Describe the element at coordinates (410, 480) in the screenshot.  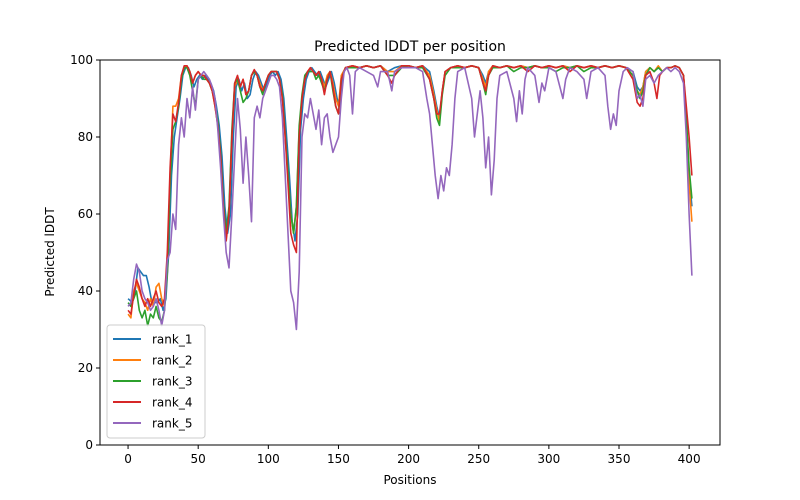
I see `x-axis-label: Positions` at that location.